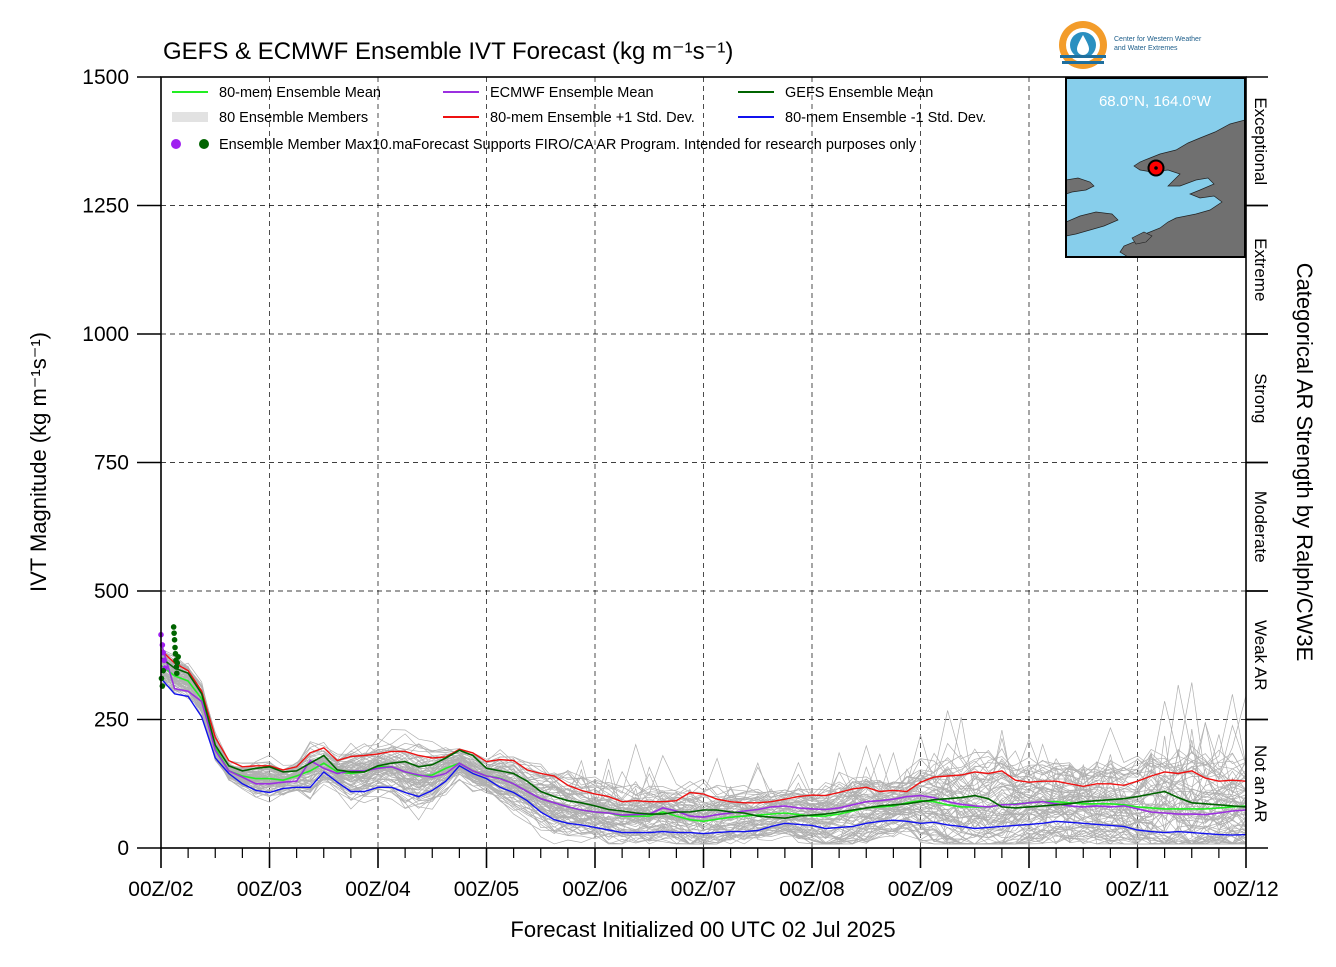  I want to click on x-tick-label: 00Z/02, so click(160, 889).